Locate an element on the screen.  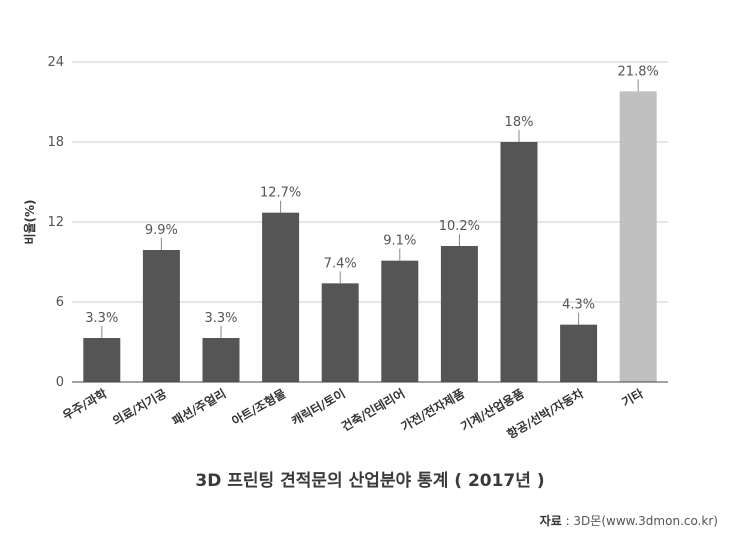
x-tick-label: 의료/치기공 is located at coordinates (139, 407).